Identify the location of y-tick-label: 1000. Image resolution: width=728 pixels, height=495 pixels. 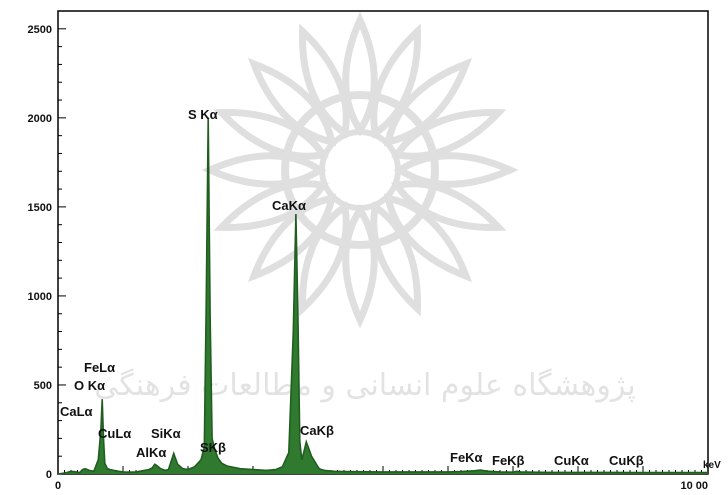
(40, 297).